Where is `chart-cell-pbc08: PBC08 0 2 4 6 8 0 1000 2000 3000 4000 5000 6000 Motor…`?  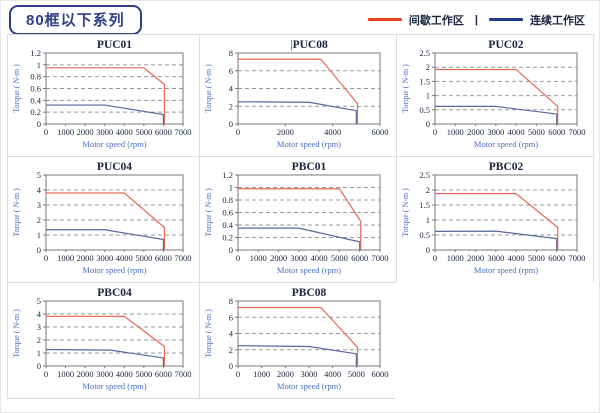 chart-cell-pbc08: PBC08 0 2 4 6 8 0 1000 2000 3000 4000 5000 6000 Motor… is located at coordinates (298, 340).